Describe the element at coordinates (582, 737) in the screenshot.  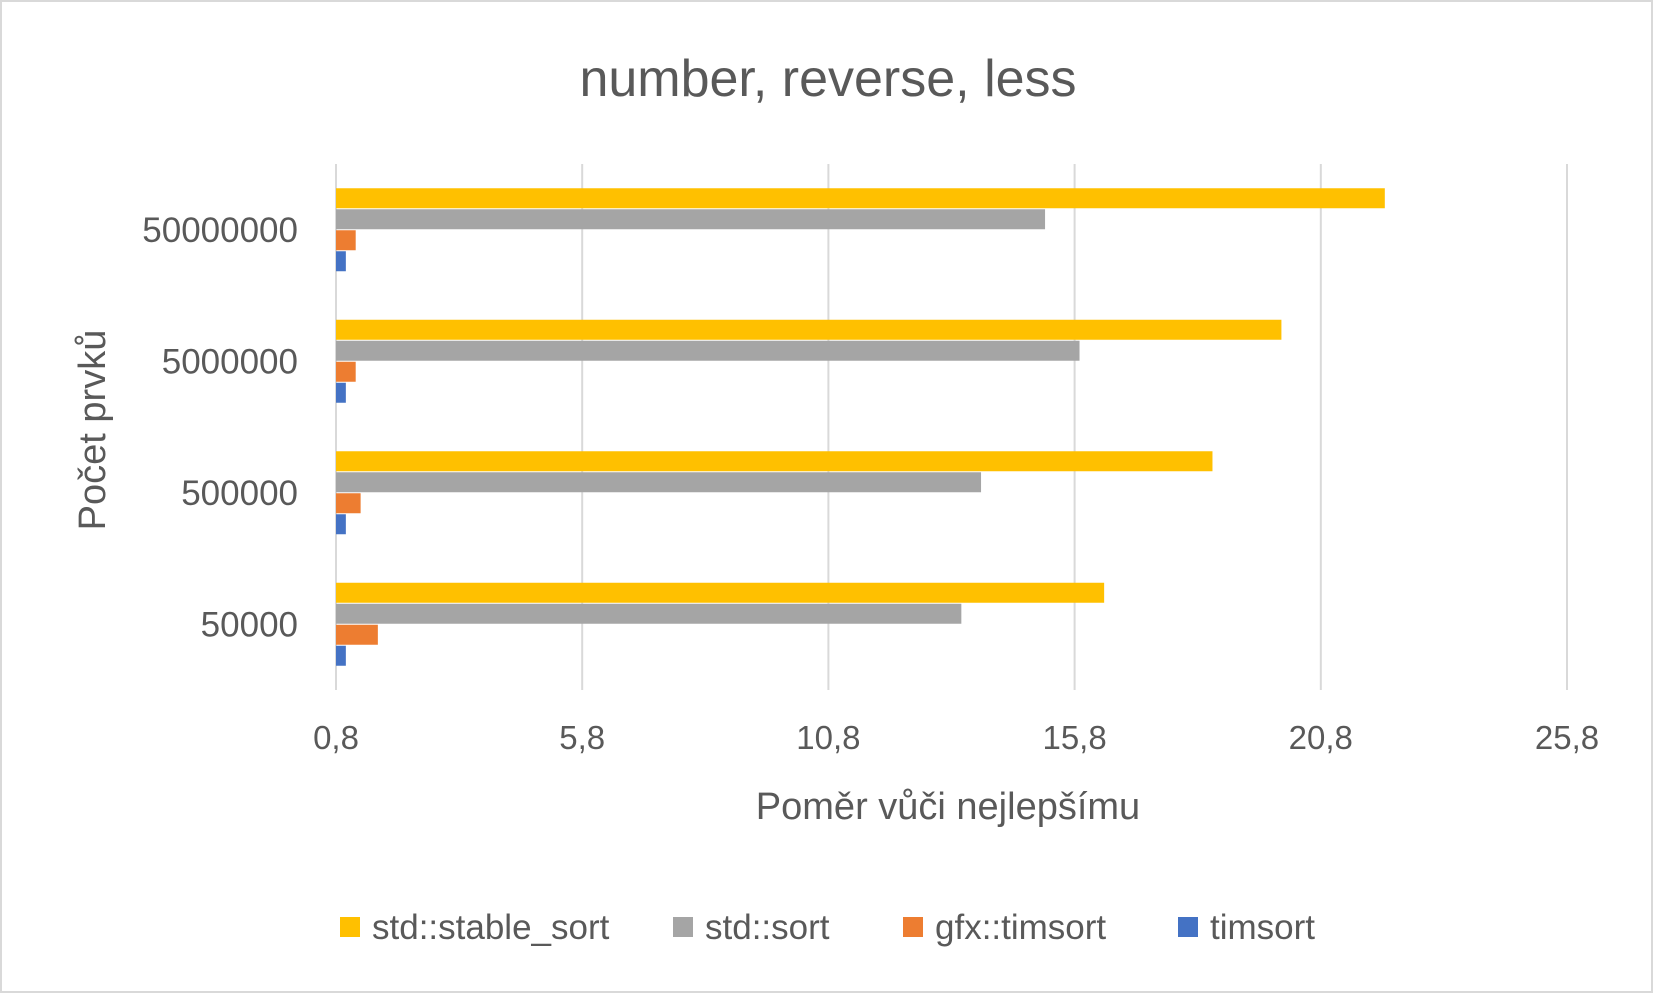
I see `x-tick-label: 5,8` at that location.